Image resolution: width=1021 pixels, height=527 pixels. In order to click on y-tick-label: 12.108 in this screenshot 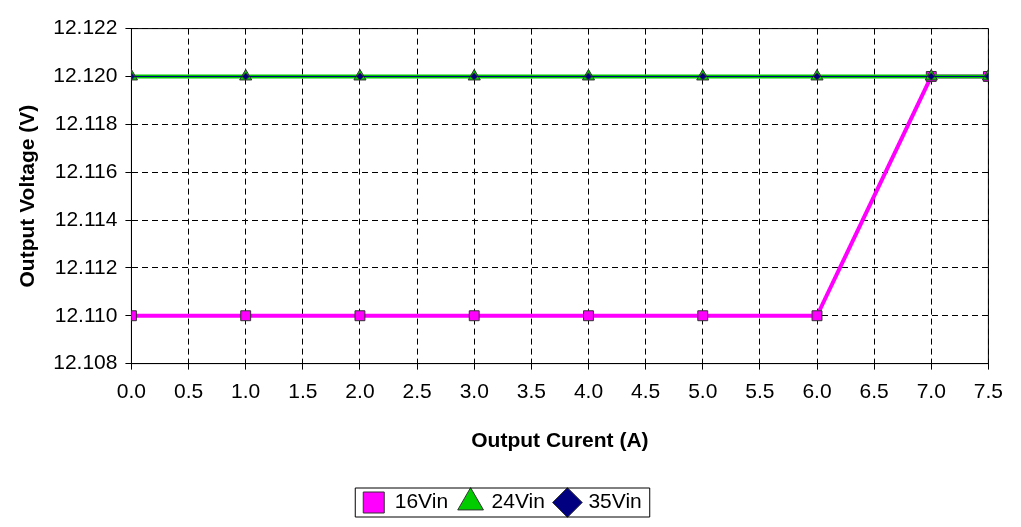, I will do `click(85, 362)`.